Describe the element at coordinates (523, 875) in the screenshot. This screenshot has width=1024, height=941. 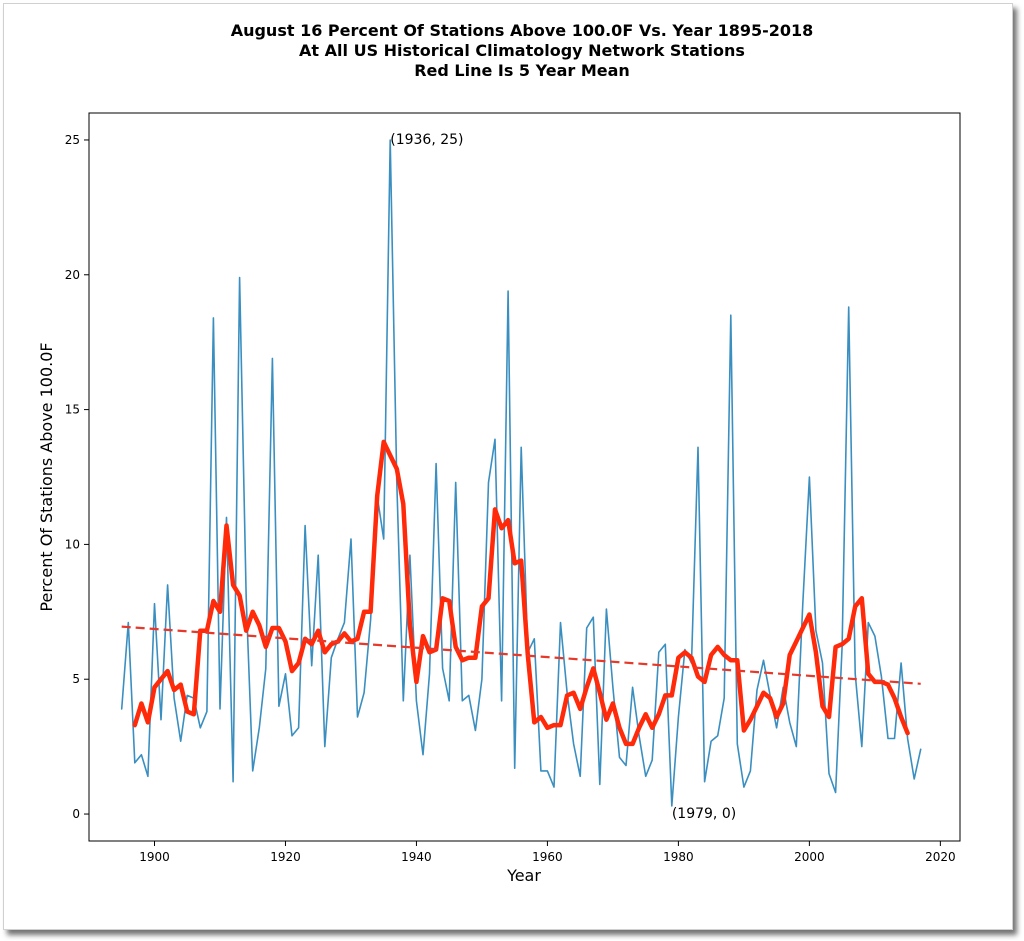
I see `x-axis-label: Year` at that location.